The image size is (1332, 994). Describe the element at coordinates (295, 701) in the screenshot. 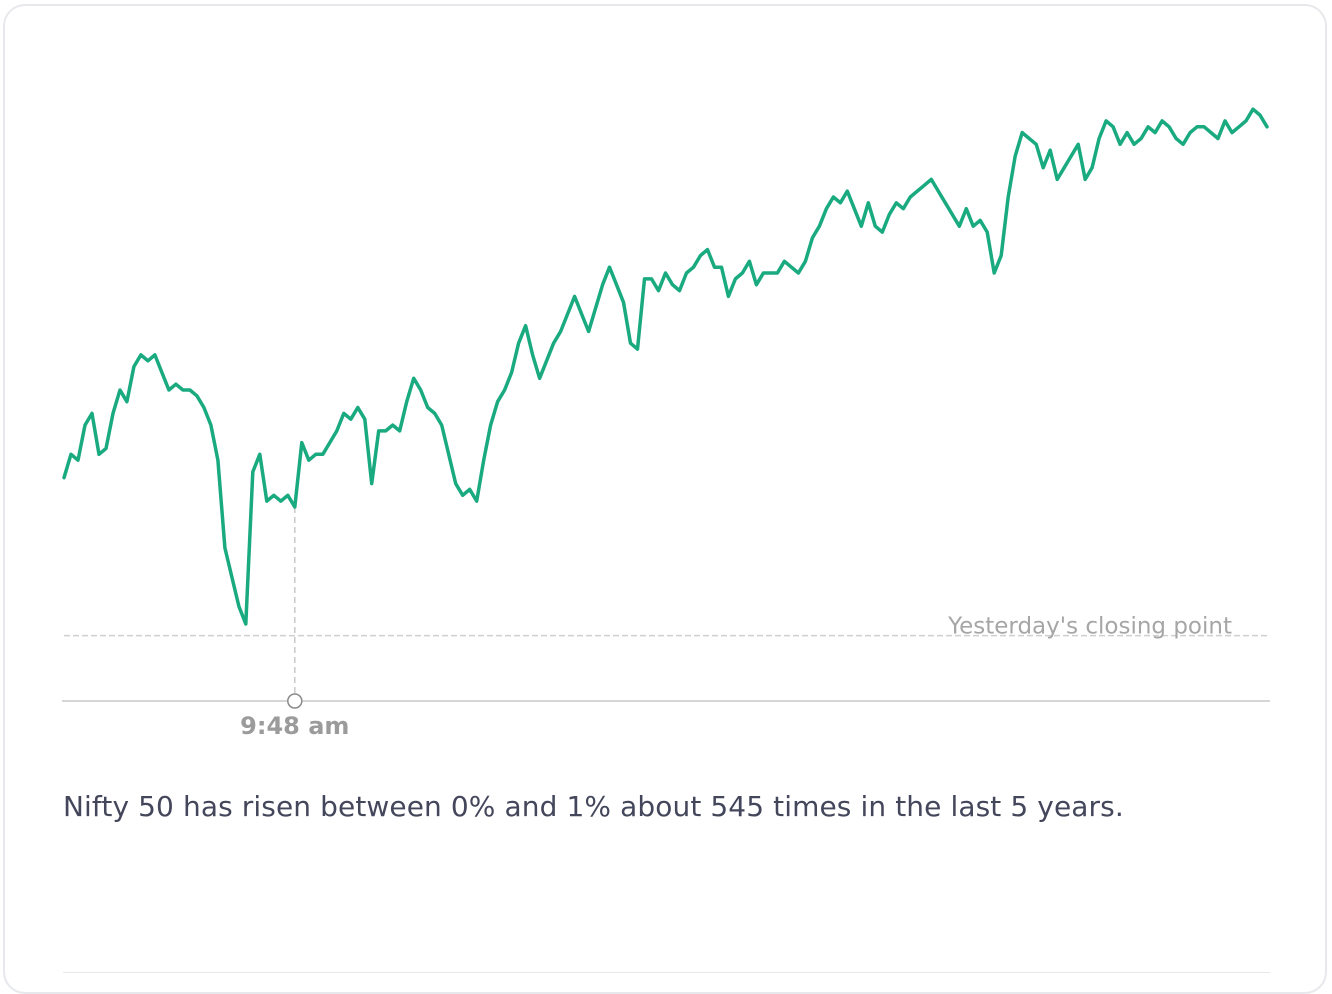

I see `time-marker-circle` at that location.